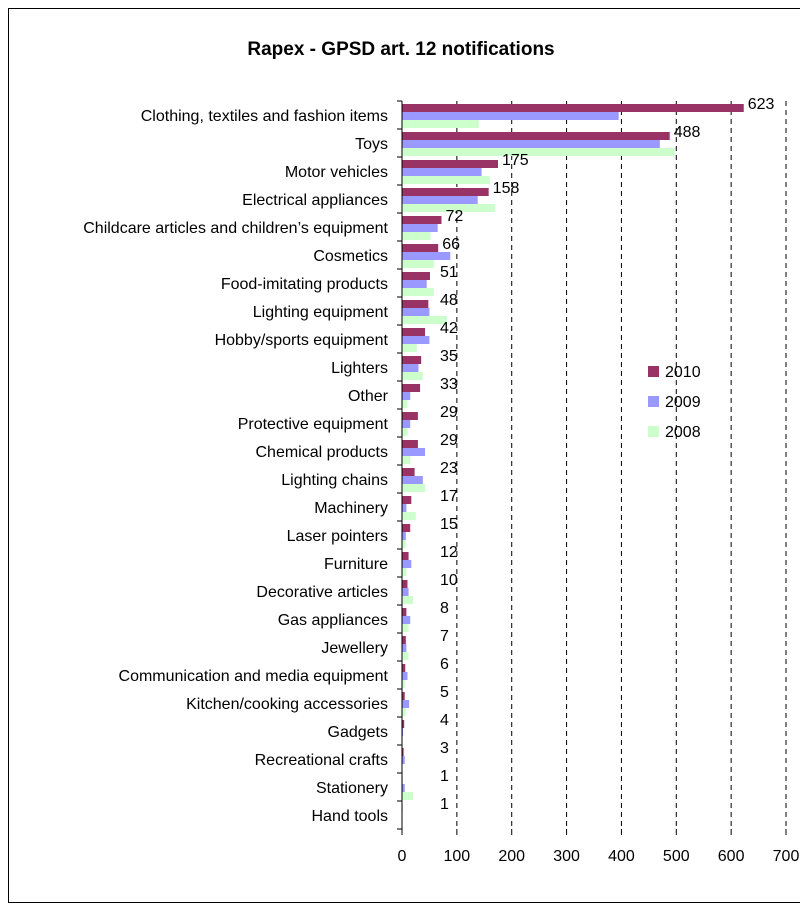  What do you see at coordinates (402, 856) in the screenshot?
I see `x-tick-label: 0` at bounding box center [402, 856].